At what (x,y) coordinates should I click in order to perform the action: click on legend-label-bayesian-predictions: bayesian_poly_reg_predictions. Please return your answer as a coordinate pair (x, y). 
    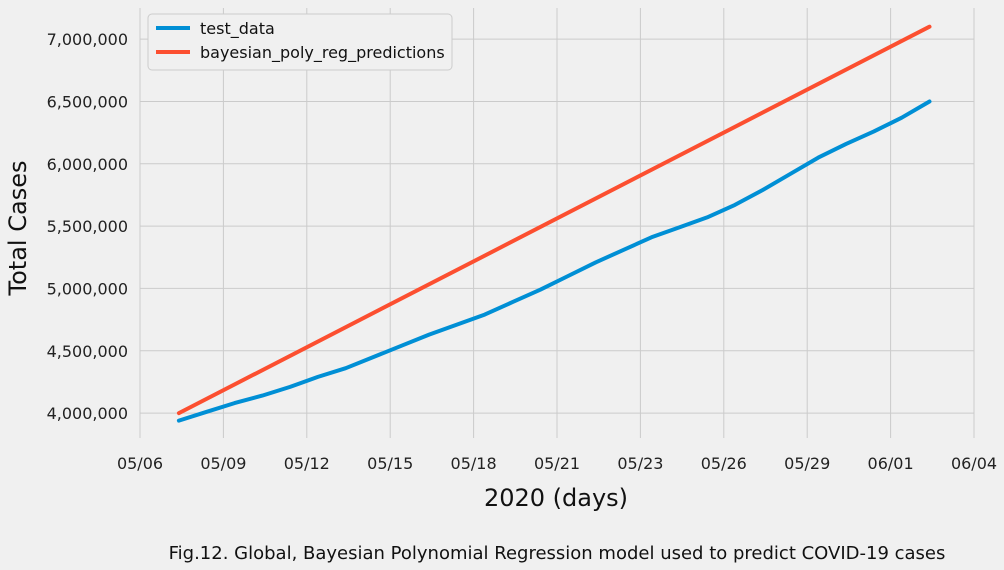
    Looking at the image, I should click on (322, 53).